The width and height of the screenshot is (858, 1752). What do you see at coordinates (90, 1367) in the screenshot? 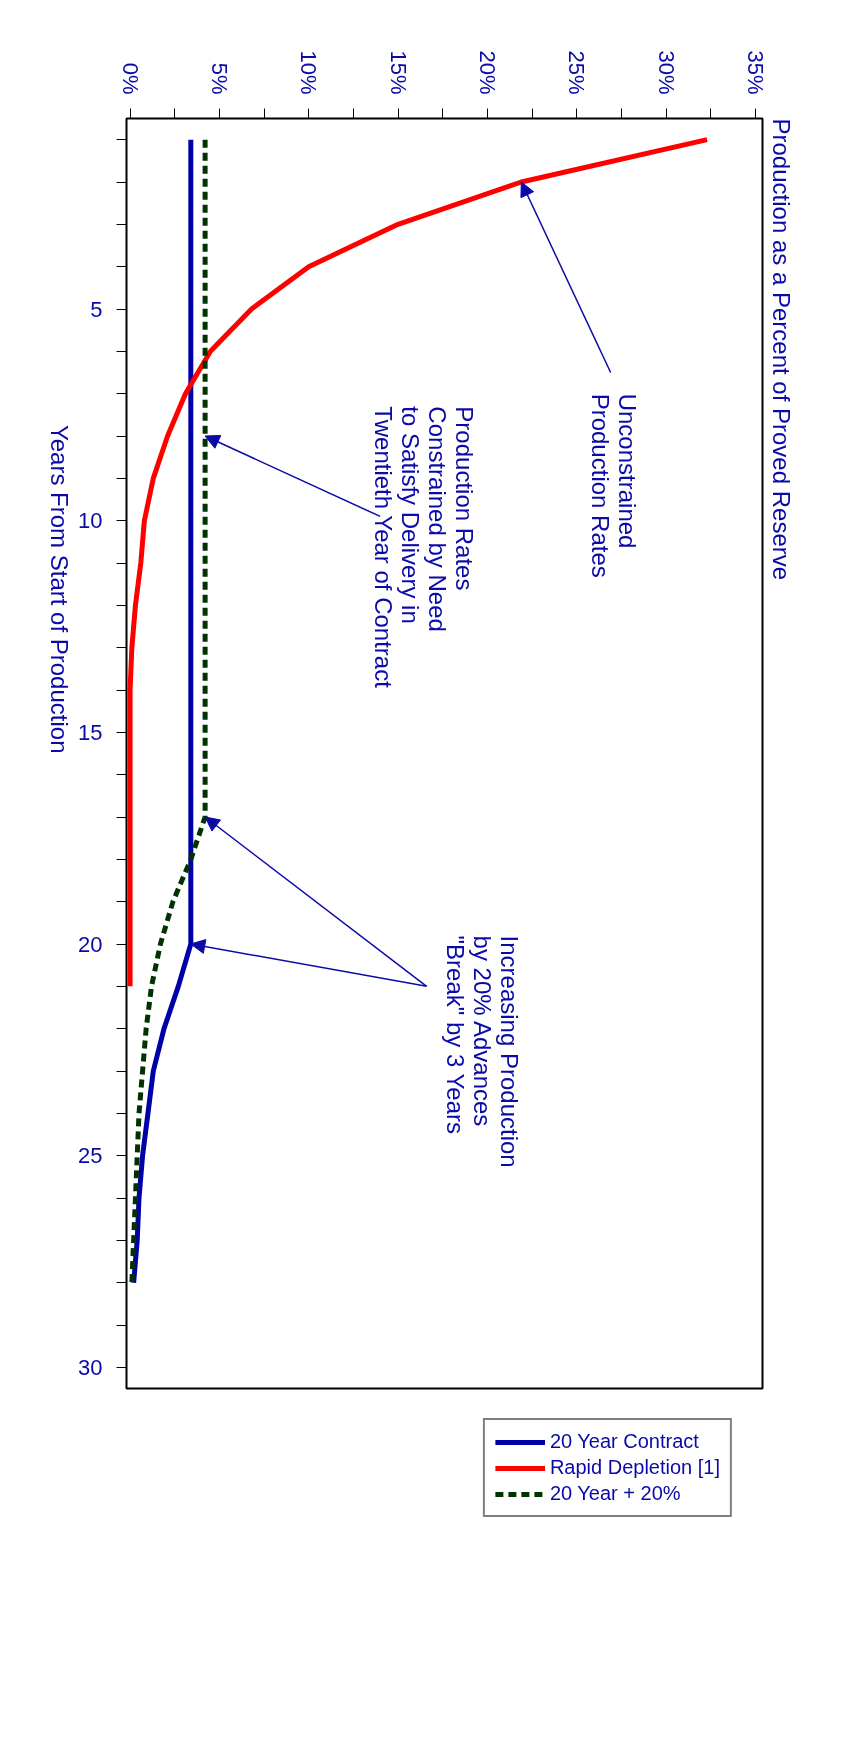
I see `y-tick-label: 30` at bounding box center [90, 1367].